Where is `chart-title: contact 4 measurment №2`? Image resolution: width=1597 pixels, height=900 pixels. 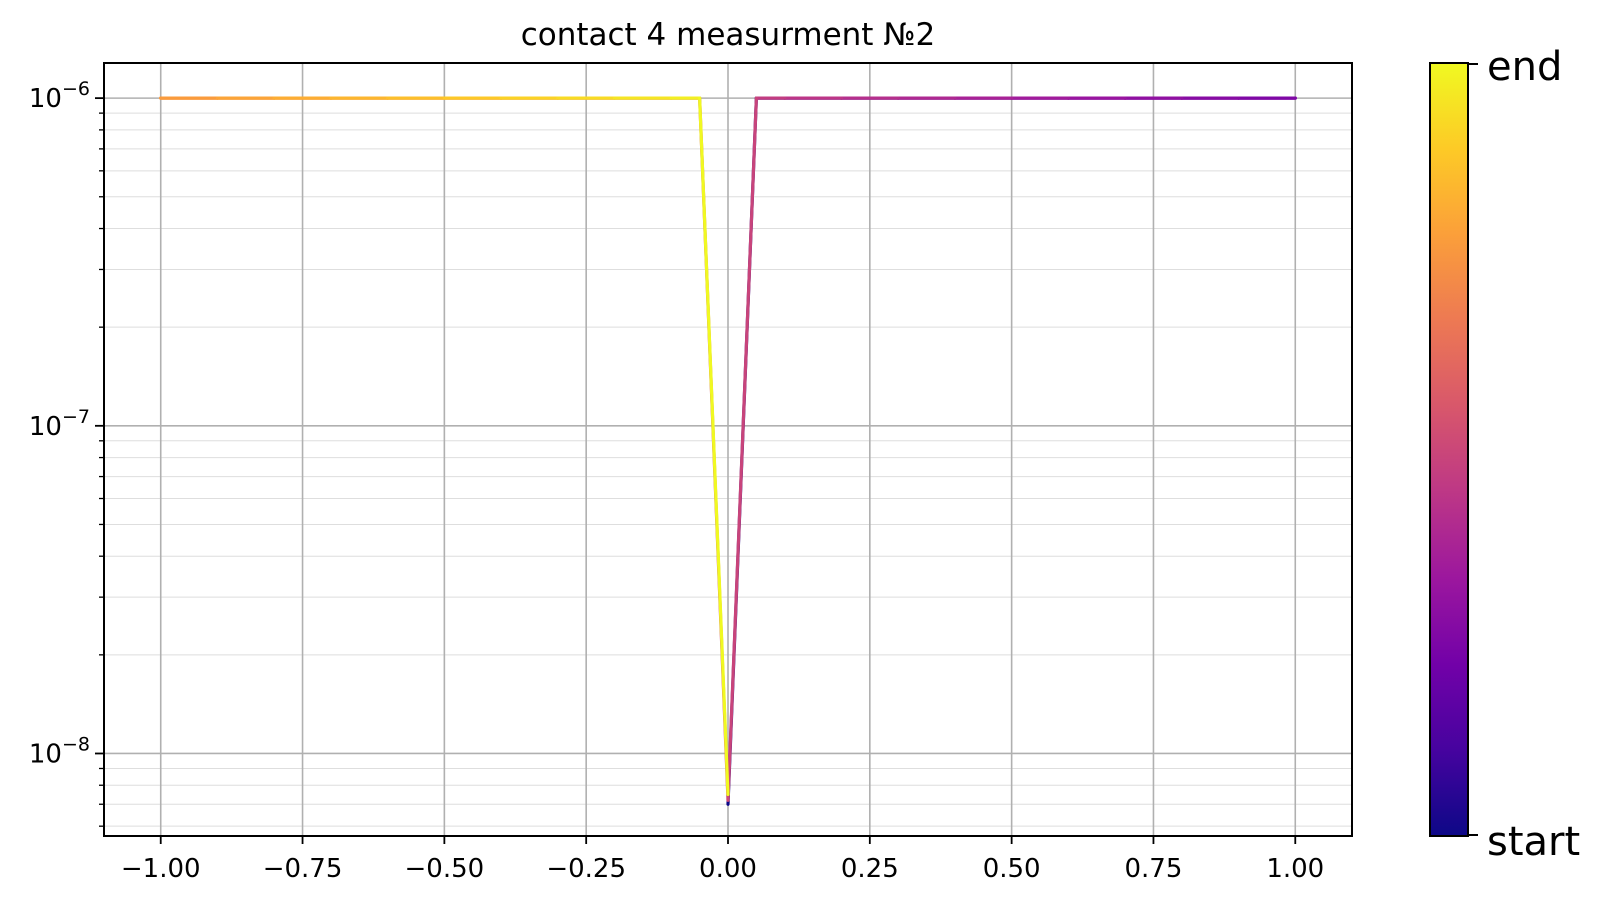 chart-title: contact 4 measurment №2 is located at coordinates (728, 35).